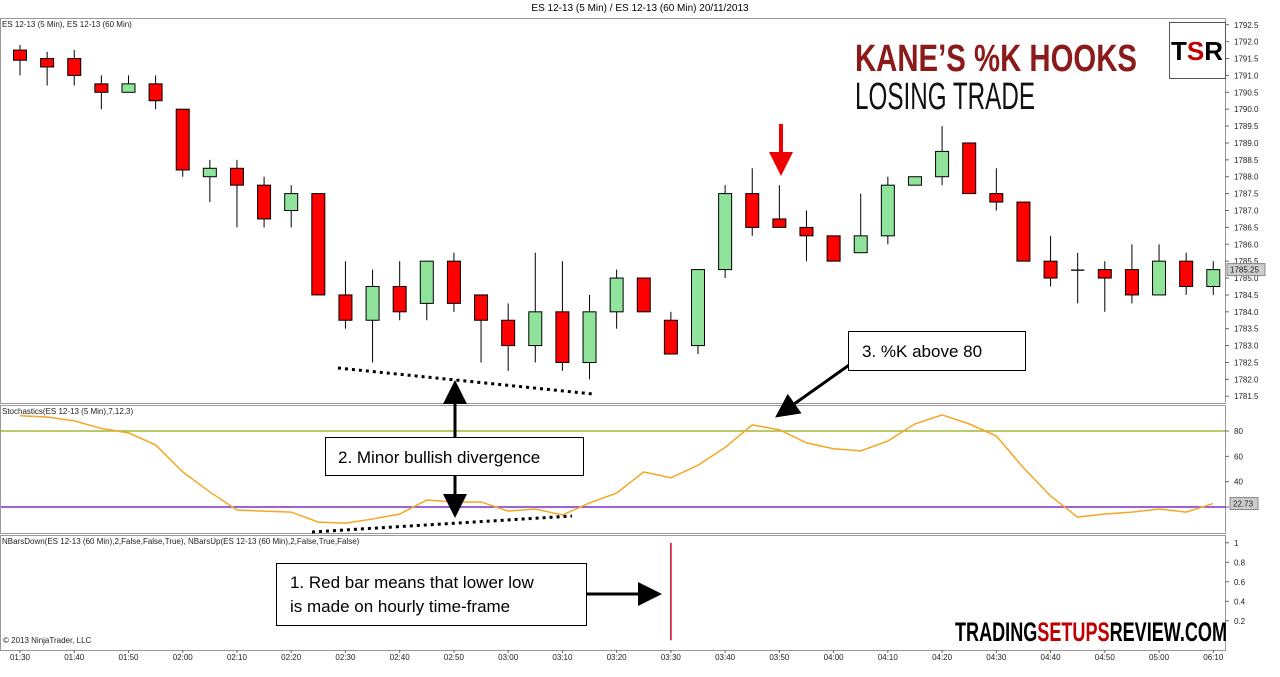 The height and width of the screenshot is (677, 1280). I want to click on last-price-label: 1785.25, so click(1244, 270).